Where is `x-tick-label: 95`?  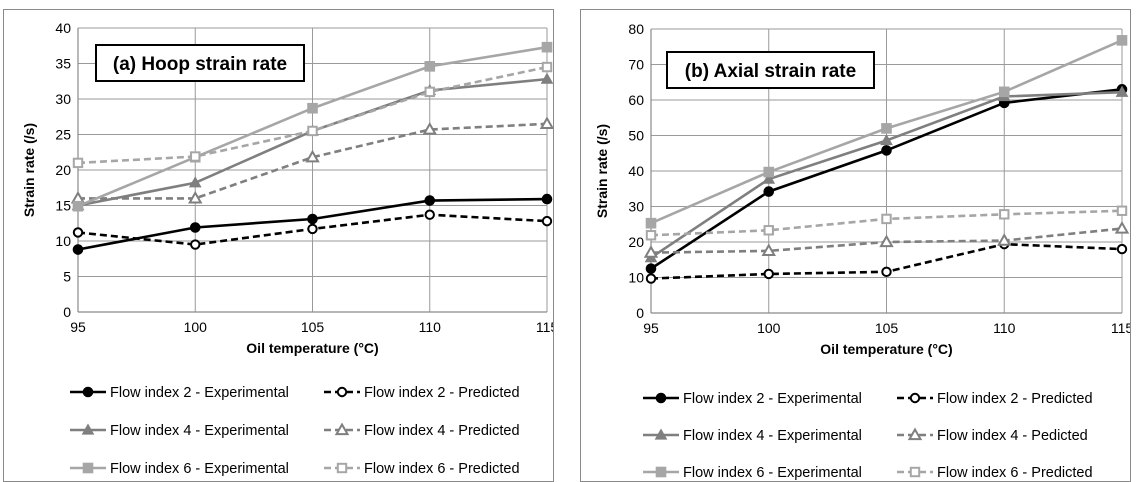
x-tick-label: 95 is located at coordinates (651, 328).